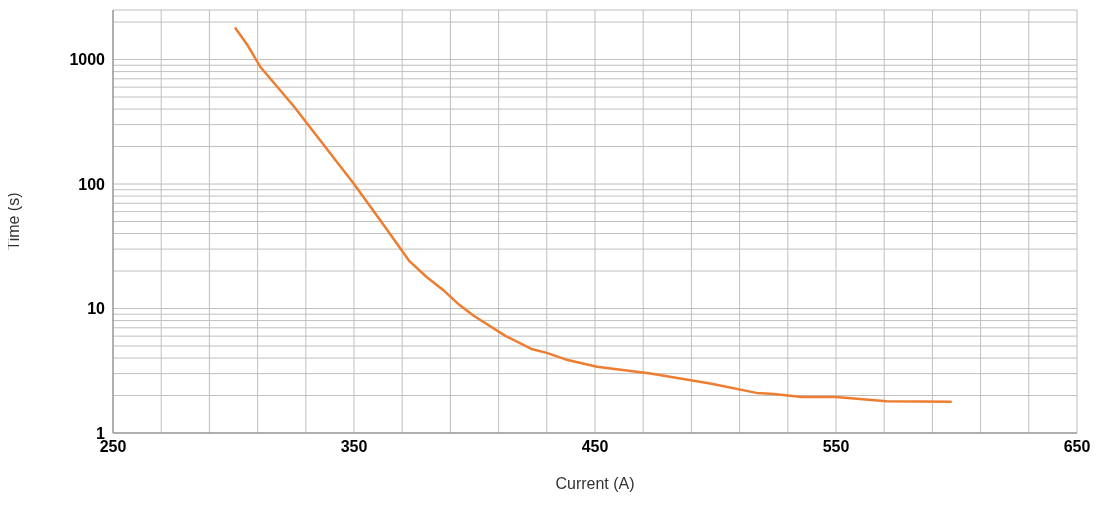 The width and height of the screenshot is (1109, 511). What do you see at coordinates (96, 309) in the screenshot?
I see `y-tick-label: 10` at bounding box center [96, 309].